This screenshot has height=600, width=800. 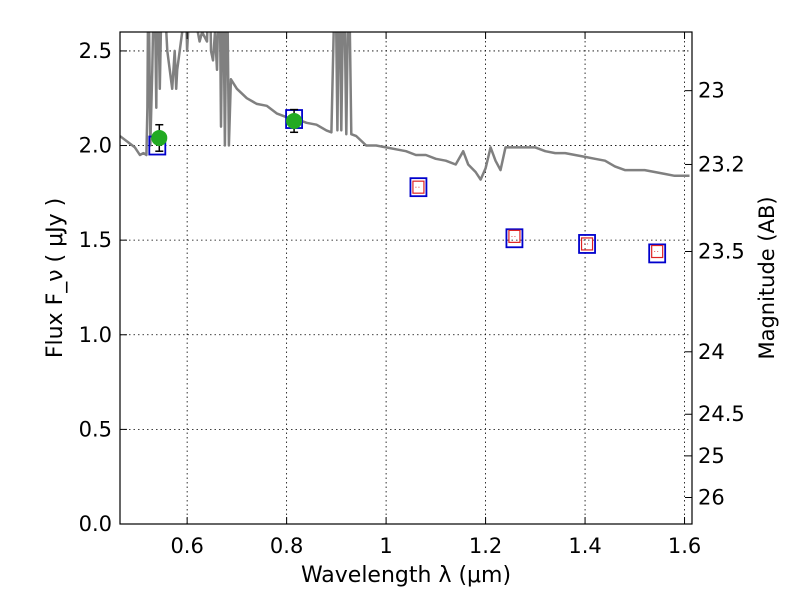 What do you see at coordinates (721, 414) in the screenshot?
I see `right-tick-label: 24.5` at bounding box center [721, 414].